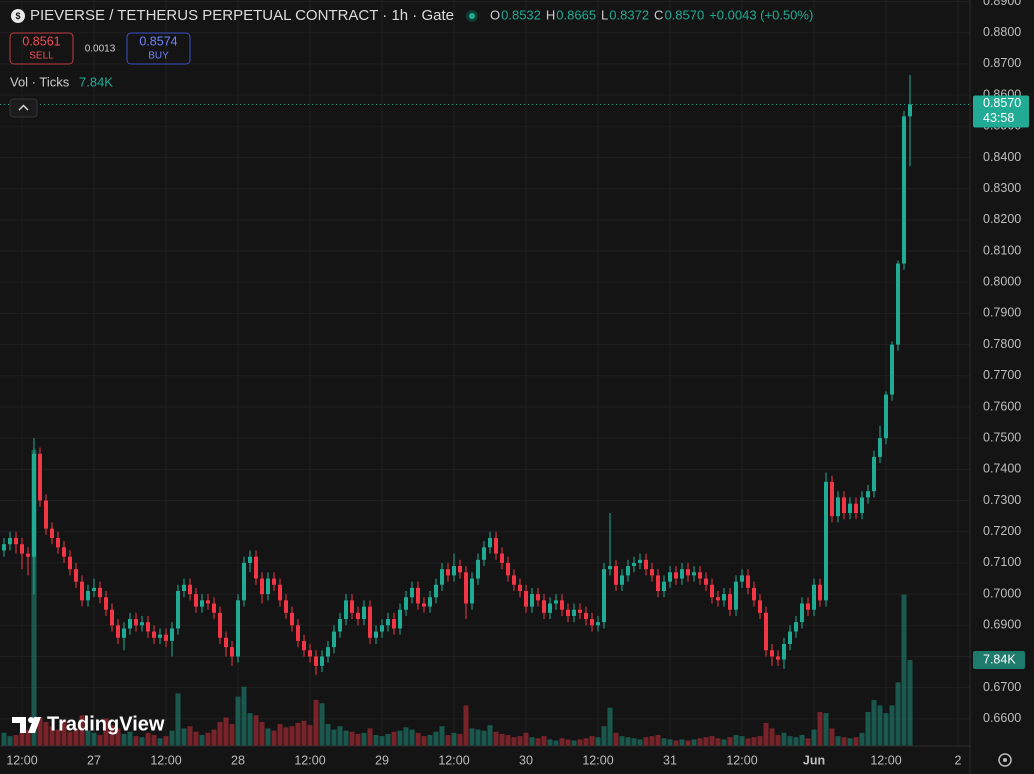 Image resolution: width=1034 pixels, height=774 pixels. Describe the element at coordinates (814, 760) in the screenshot. I see `x-tick-label: Jun` at that location.